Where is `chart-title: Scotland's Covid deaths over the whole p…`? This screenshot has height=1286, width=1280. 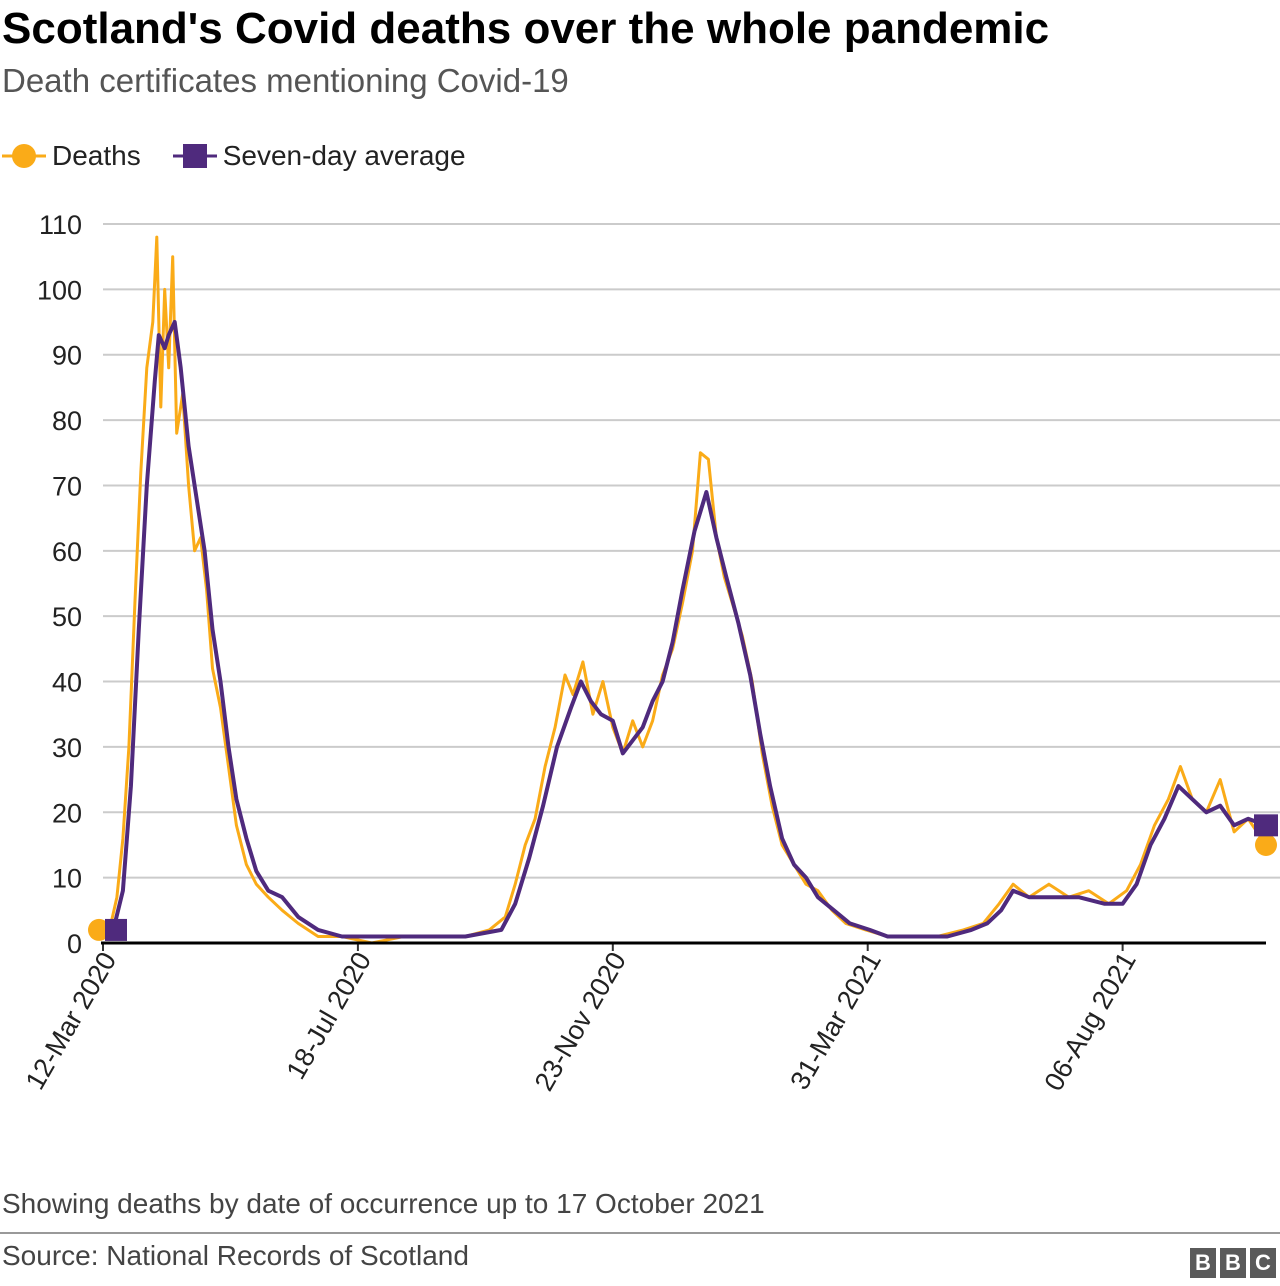 chart-title: Scotland's Covid deaths over the whole p… is located at coordinates (526, 28).